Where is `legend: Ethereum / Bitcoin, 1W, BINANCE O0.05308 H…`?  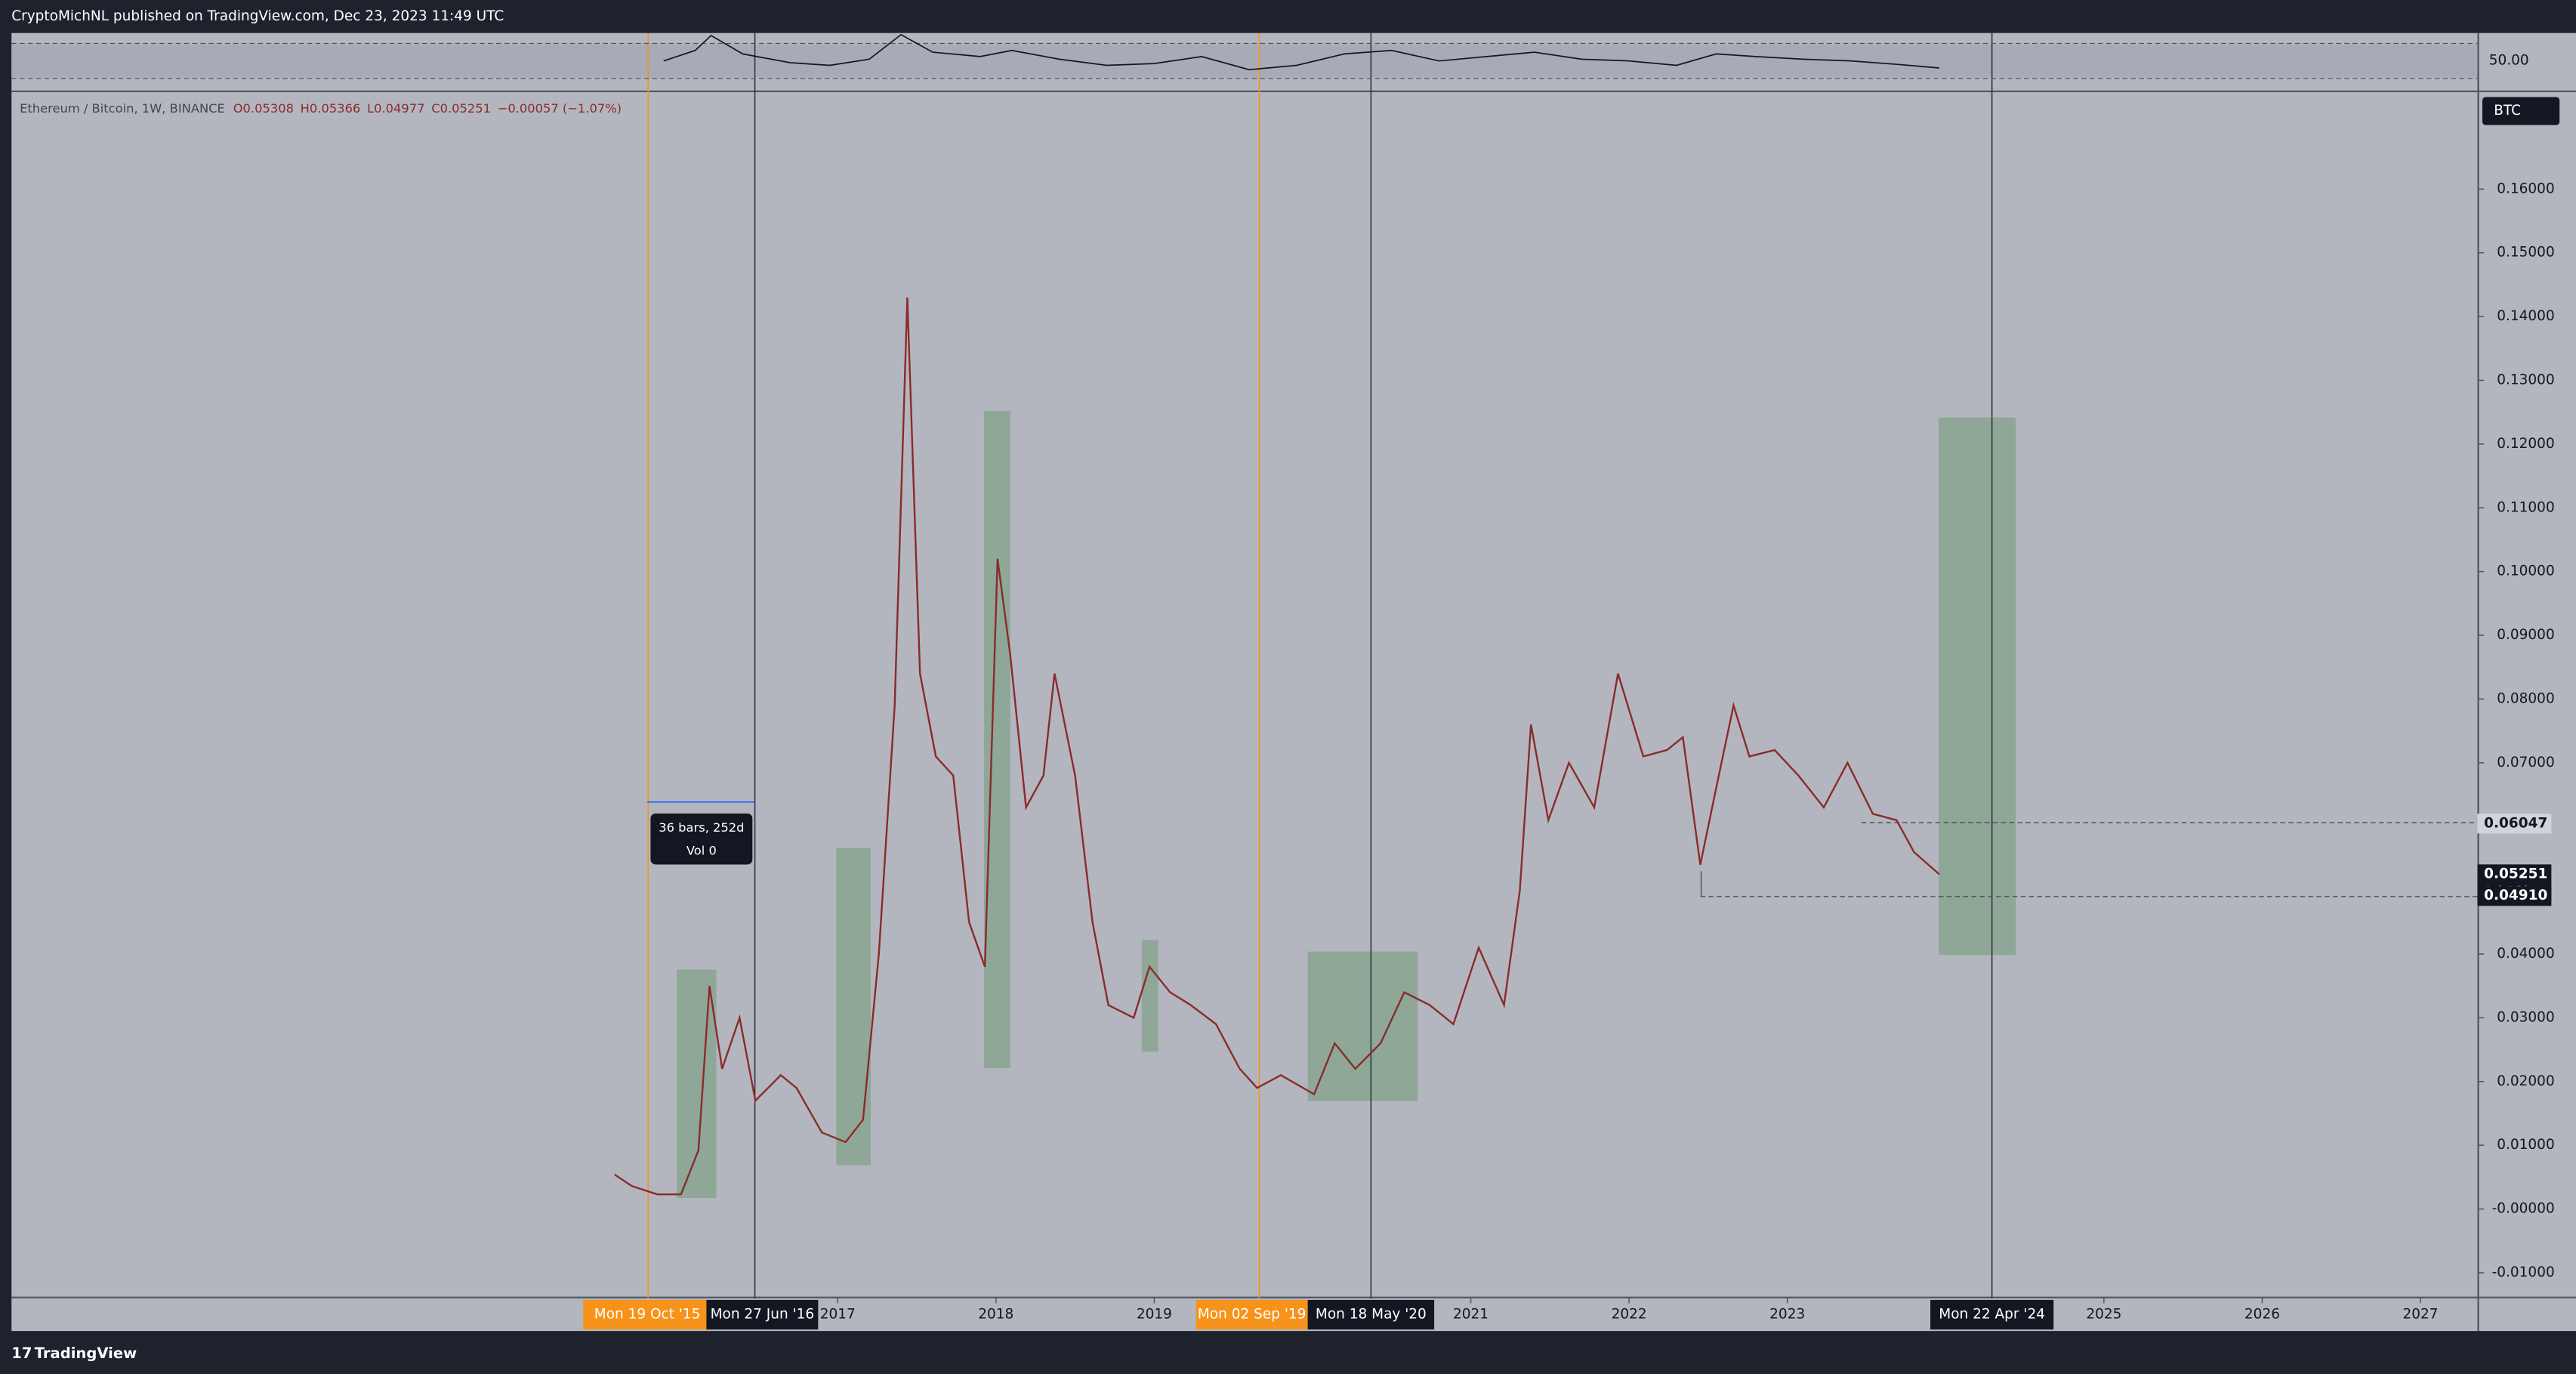
legend: Ethereum / Bitcoin, 1W, BINANCE O0.05308 H… is located at coordinates (321, 107).